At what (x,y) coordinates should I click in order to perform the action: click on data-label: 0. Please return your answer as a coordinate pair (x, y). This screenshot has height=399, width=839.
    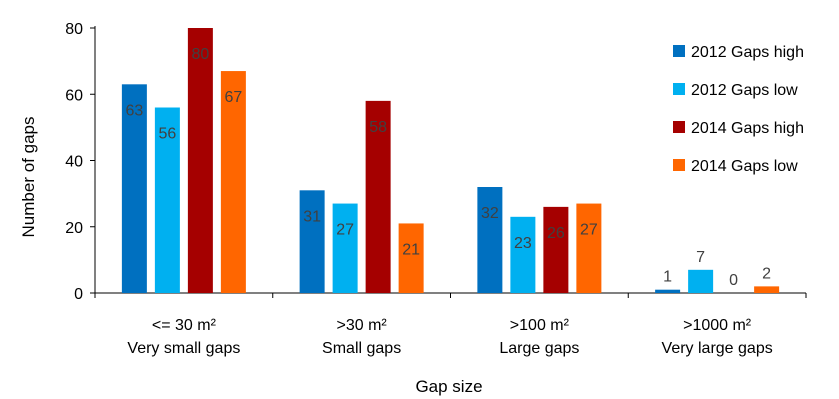
    Looking at the image, I should click on (733, 280).